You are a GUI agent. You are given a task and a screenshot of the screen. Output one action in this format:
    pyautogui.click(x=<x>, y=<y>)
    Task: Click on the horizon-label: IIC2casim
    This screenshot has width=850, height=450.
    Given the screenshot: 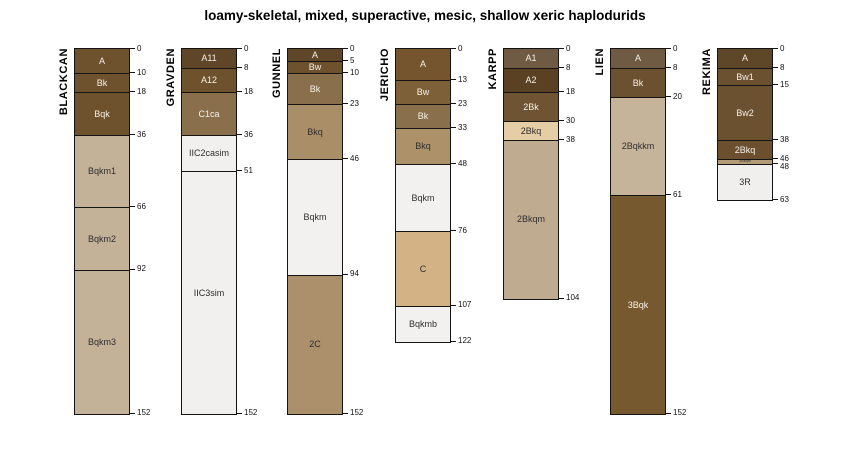 What is the action you would take?
    pyautogui.click(x=208, y=153)
    